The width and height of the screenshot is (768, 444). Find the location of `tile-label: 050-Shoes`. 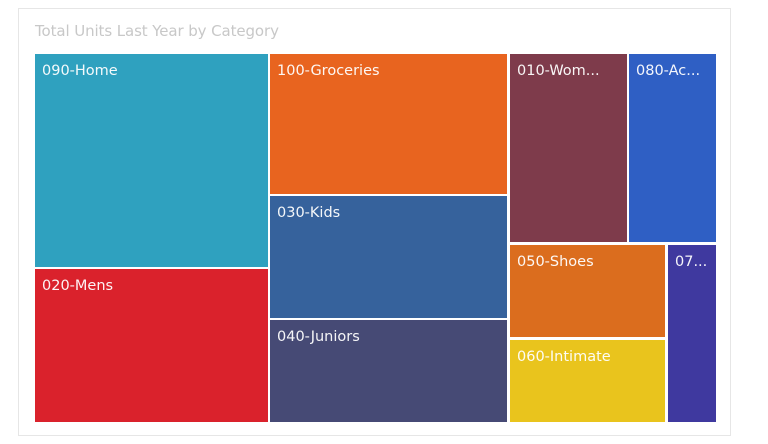

tile-label: 050-Shoes is located at coordinates (555, 262).